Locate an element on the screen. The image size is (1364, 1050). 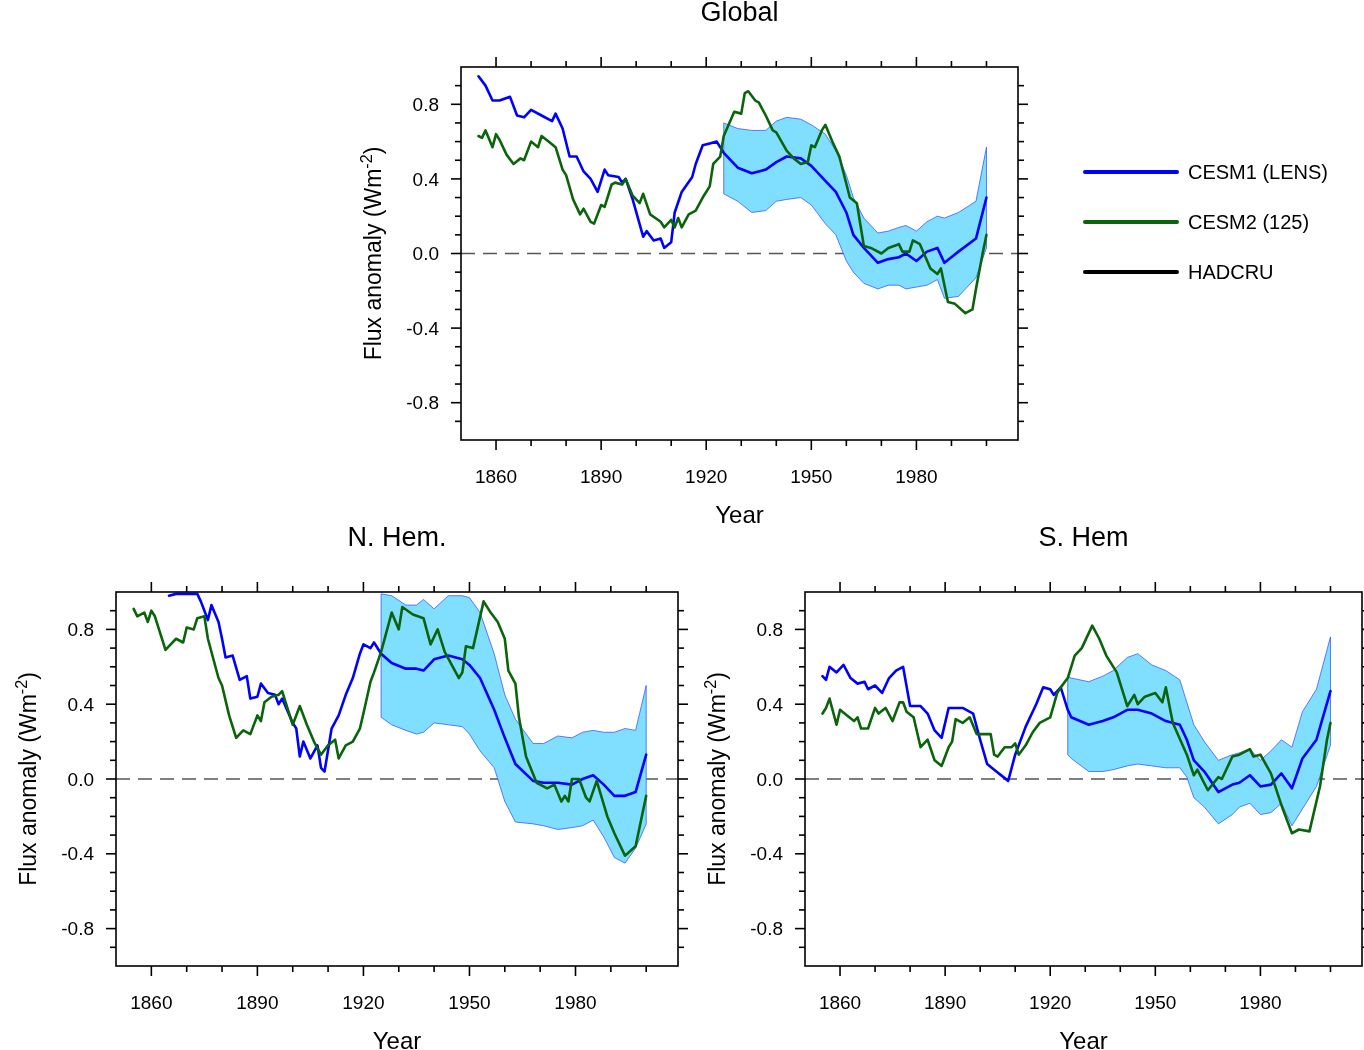
chart-title: Global is located at coordinates (739, 13).